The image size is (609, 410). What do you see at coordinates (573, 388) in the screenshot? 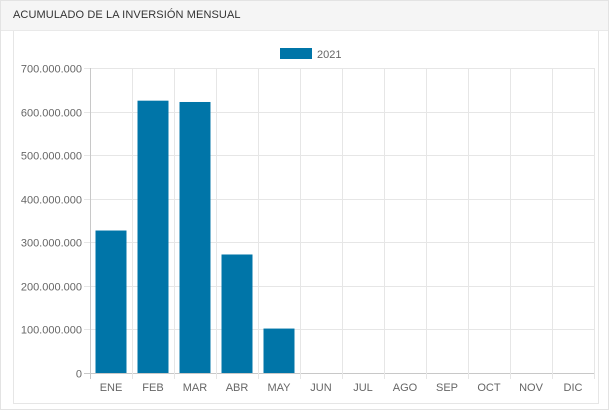
I see `x-tick-label: DIC` at bounding box center [573, 388].